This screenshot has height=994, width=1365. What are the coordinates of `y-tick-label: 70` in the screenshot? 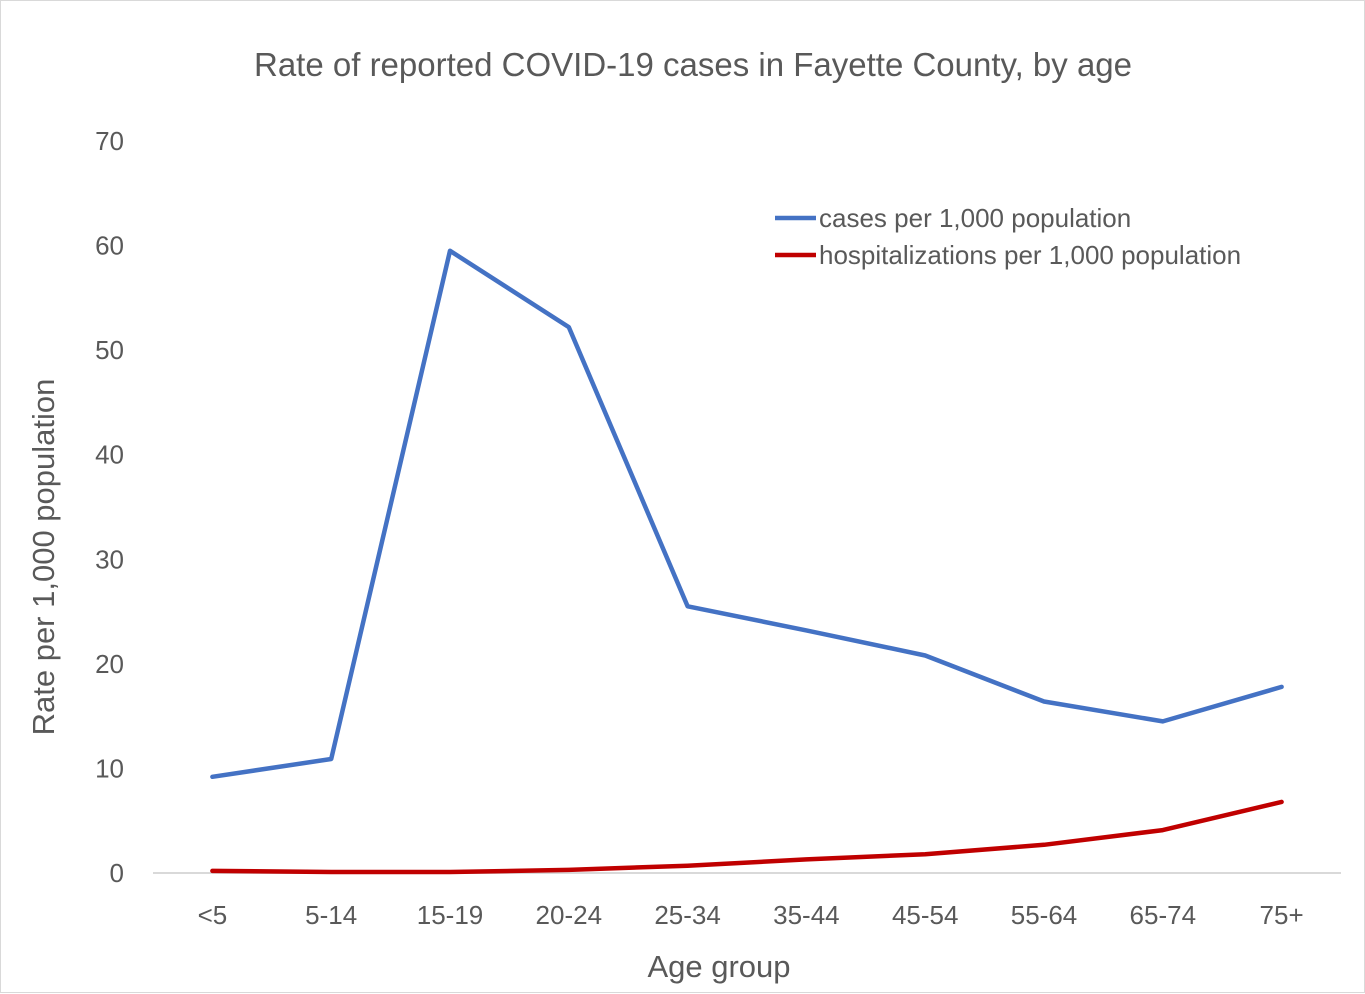 It's located at (109, 141).